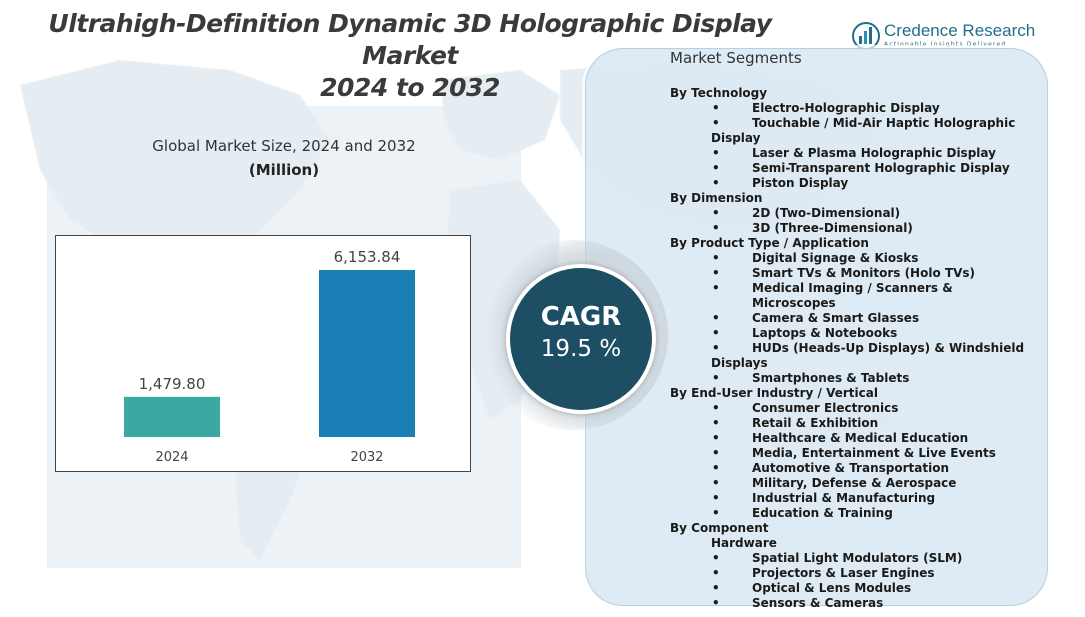 This screenshot has height=617, width=1085. Describe the element at coordinates (805, 333) in the screenshot. I see `list-item: • Laptops & Notebooks` at that location.